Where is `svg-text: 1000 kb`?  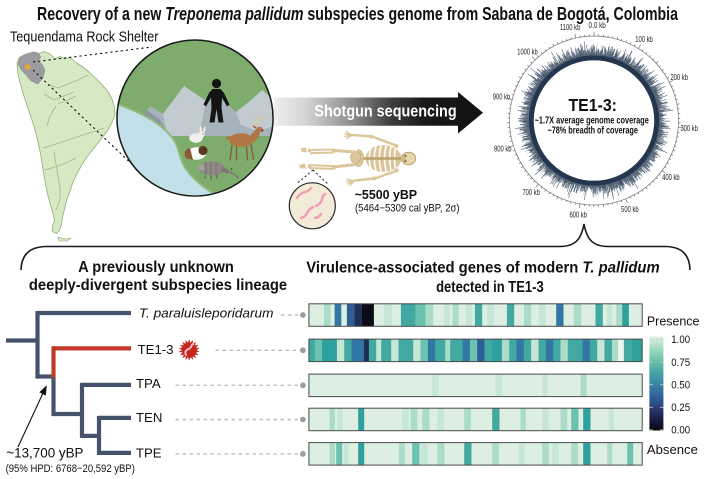
svg-text: 1000 kb is located at coordinates (527, 52).